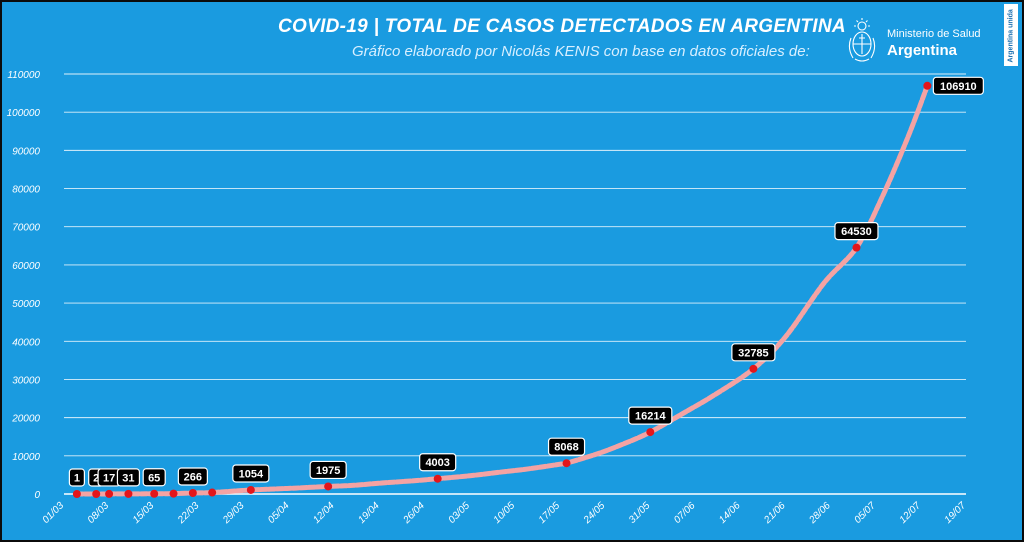 This screenshot has height=542, width=1024. I want to click on argentina-coat-of-arms-icon, so click(862, 40).